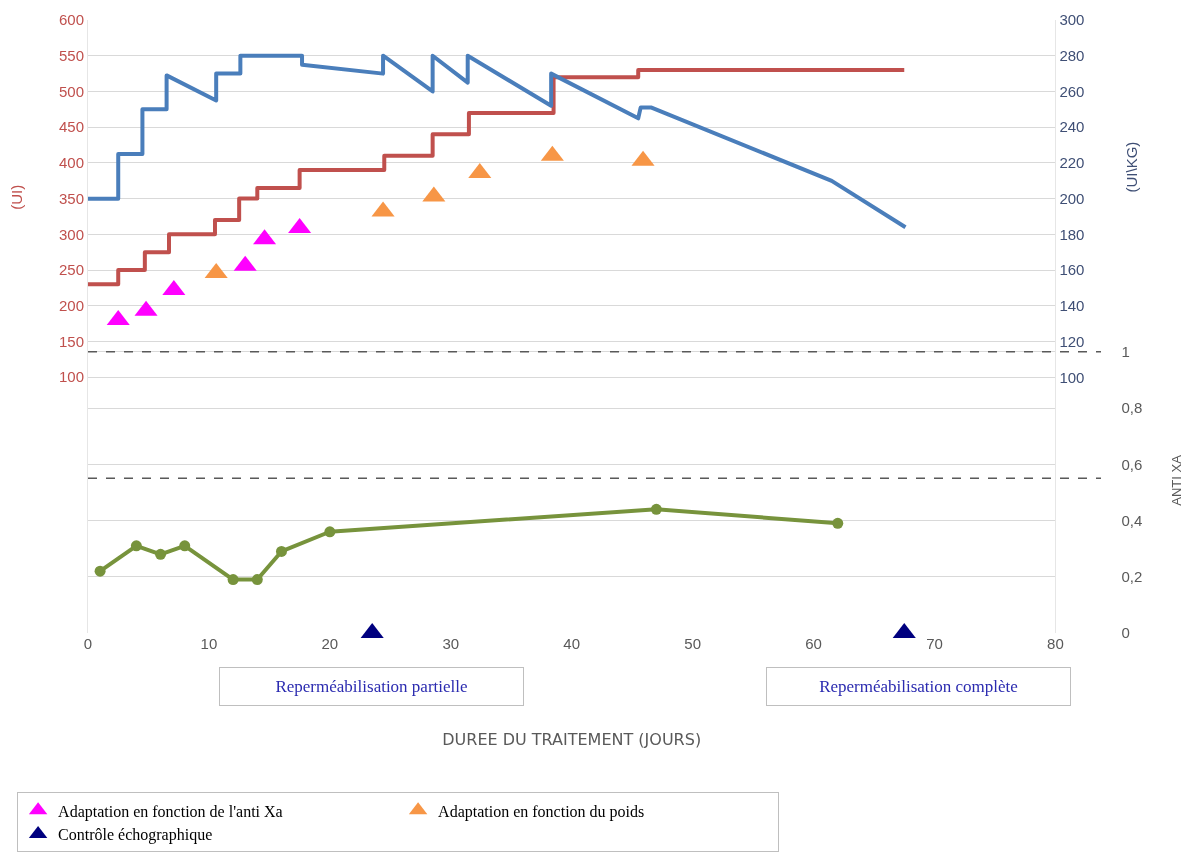 The width and height of the screenshot is (1184, 864). Describe the element at coordinates (17, 197) in the screenshot. I see `y-axis-title: (UI)` at that location.